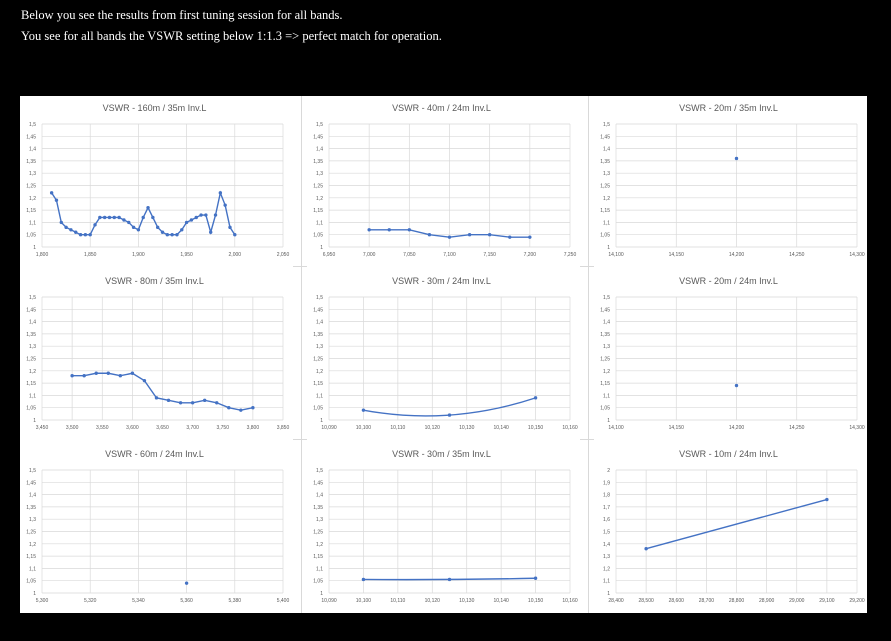  I want to click on x-tick-label: 5,380, so click(235, 601).